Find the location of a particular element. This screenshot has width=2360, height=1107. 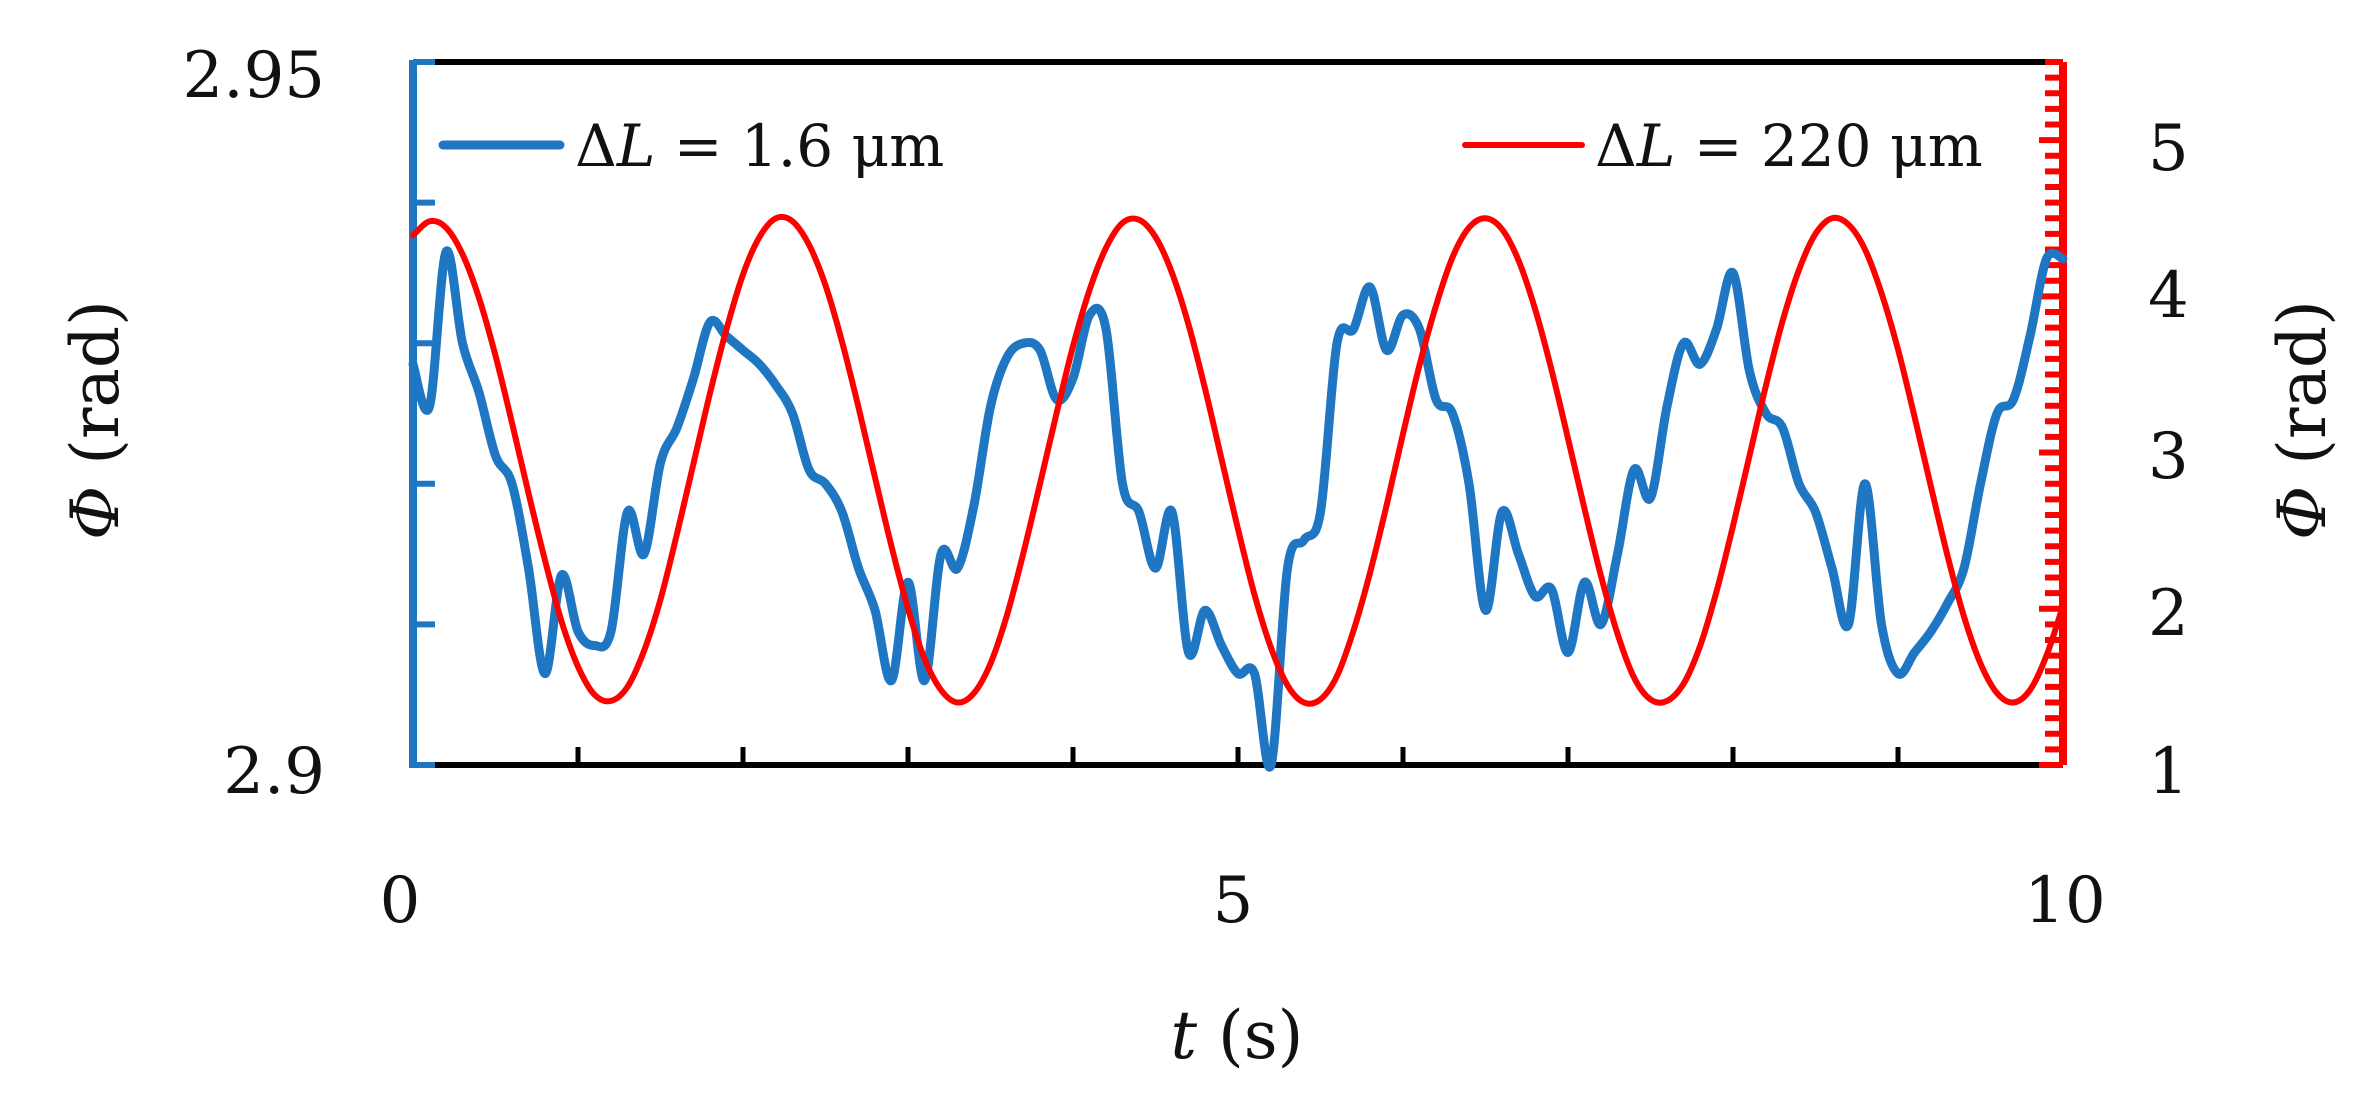

y-left-tick-label-bottom: 2.9 is located at coordinates (274, 772).